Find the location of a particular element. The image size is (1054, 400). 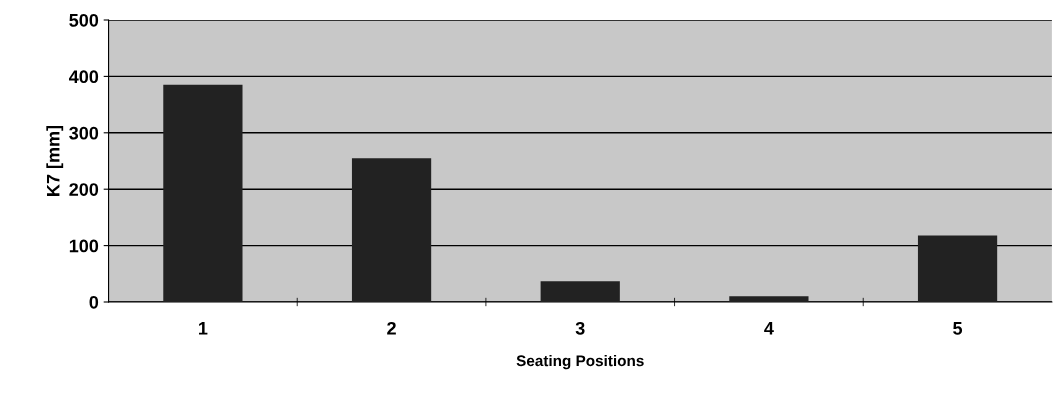

x-tick-label: 5 is located at coordinates (958, 328).